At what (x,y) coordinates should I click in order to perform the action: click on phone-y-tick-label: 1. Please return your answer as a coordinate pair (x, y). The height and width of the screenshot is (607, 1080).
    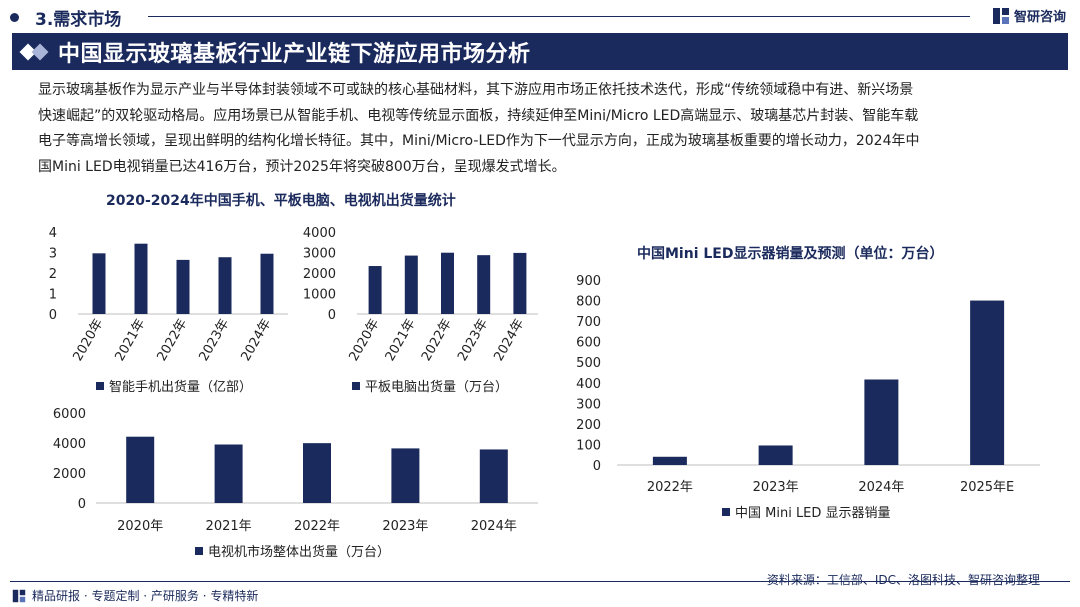
    Looking at the image, I should click on (53, 295).